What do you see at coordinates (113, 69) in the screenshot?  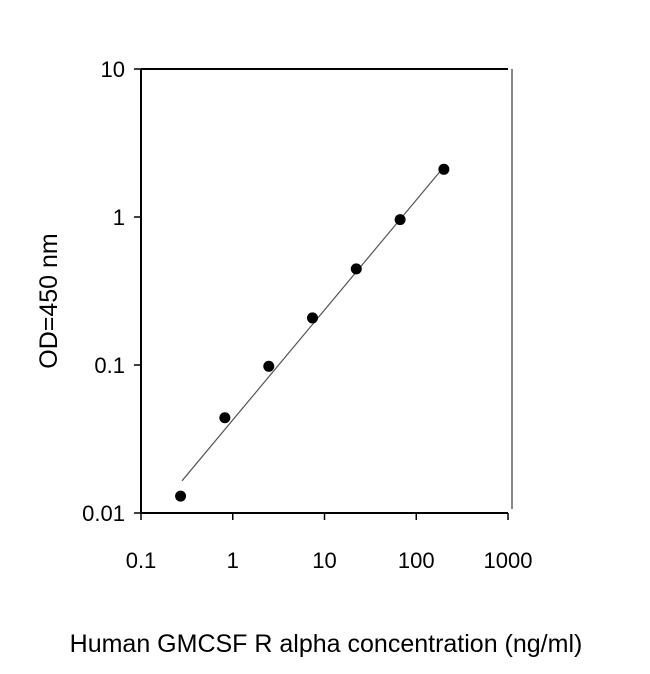 I see `y-tick-label: 10` at bounding box center [113, 69].